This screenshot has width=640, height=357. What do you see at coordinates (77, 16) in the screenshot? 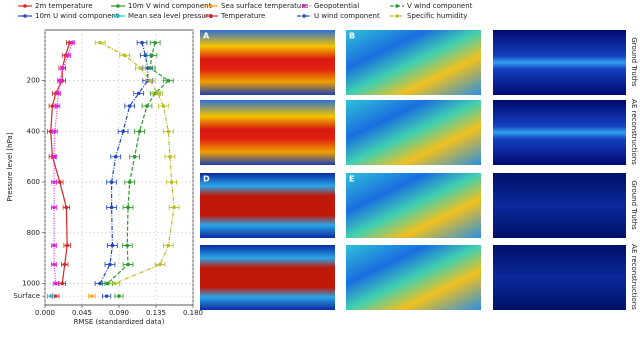
I see `legend-label: 10m U wind component` at bounding box center [77, 16].